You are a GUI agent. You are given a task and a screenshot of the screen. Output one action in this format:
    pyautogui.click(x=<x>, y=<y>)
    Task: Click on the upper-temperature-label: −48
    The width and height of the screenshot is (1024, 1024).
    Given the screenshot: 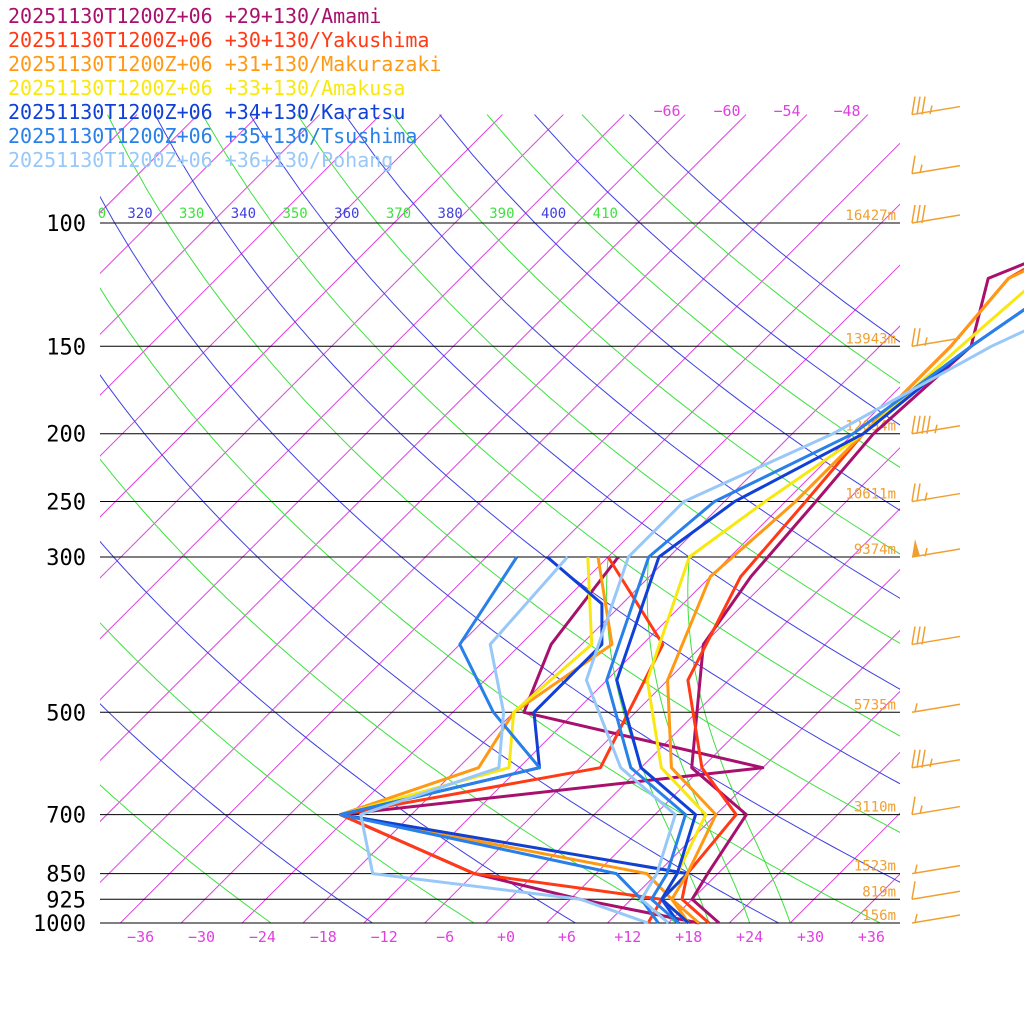 What is the action you would take?
    pyautogui.click(x=846, y=111)
    